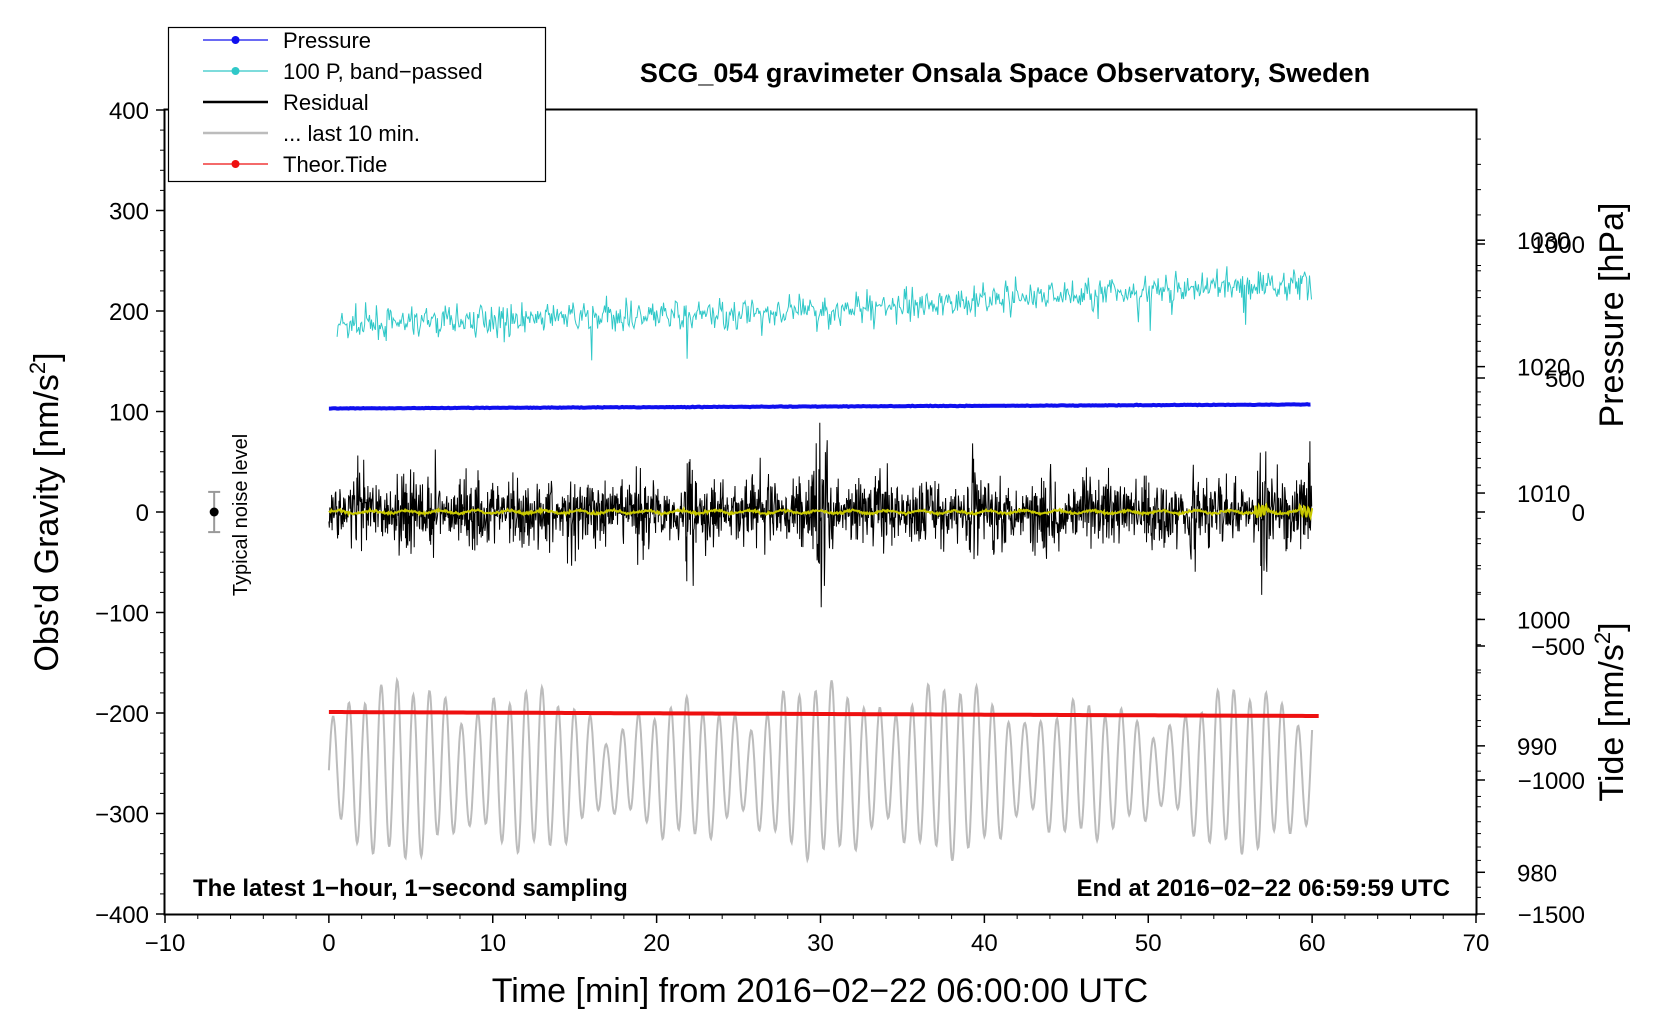 The width and height of the screenshot is (1660, 1020). I want to click on tide-tick-label: −500, so click(1558, 647).